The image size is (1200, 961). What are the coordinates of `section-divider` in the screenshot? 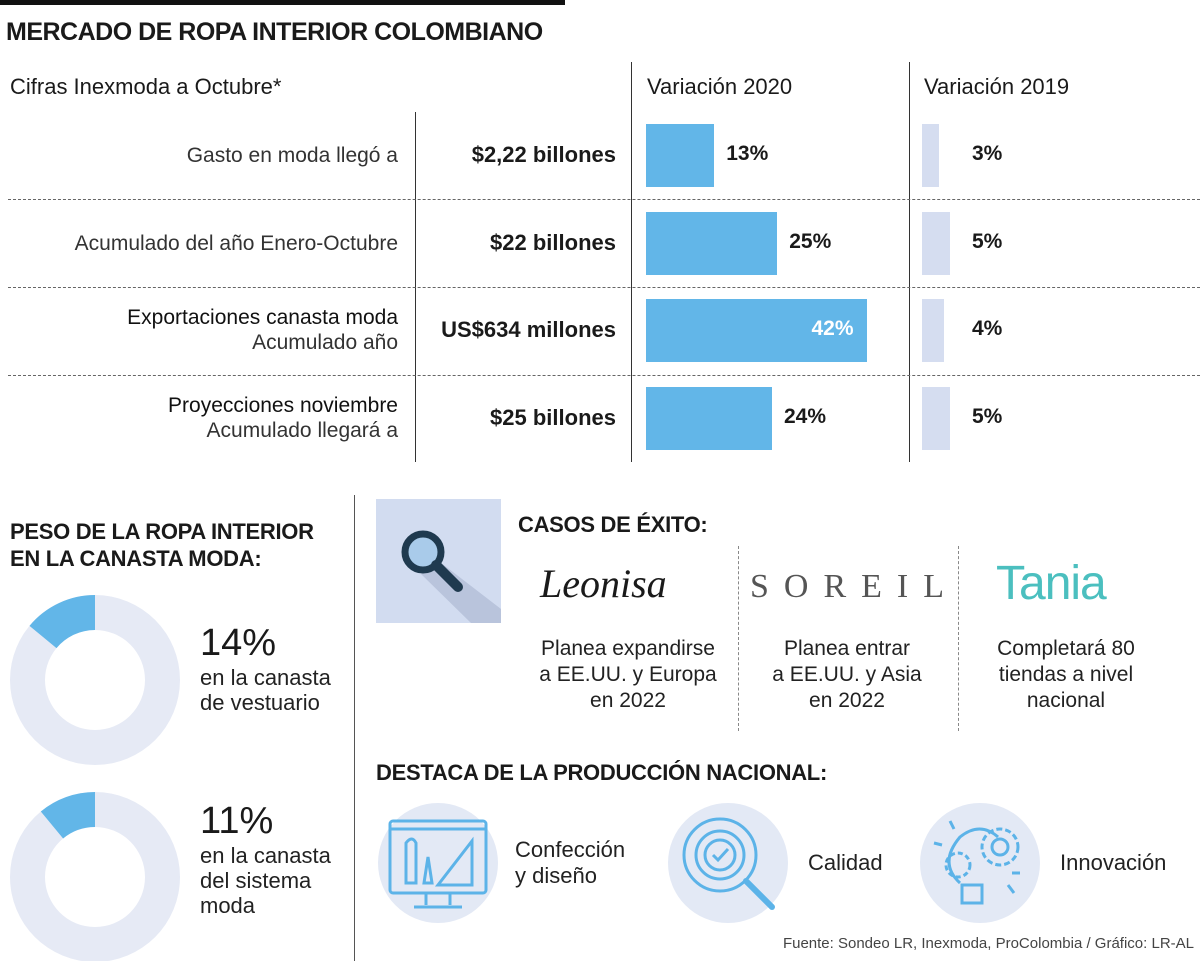 It's located at (354, 728).